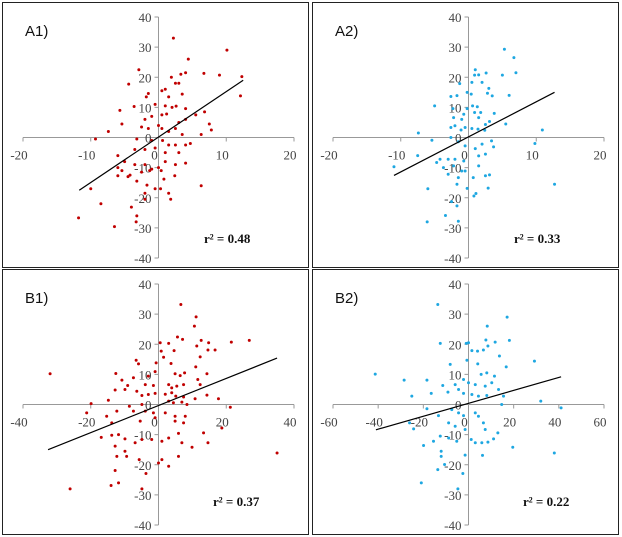 The image size is (622, 537). I want to click on r-squared-annotation: r² = 0.48, so click(227, 238).